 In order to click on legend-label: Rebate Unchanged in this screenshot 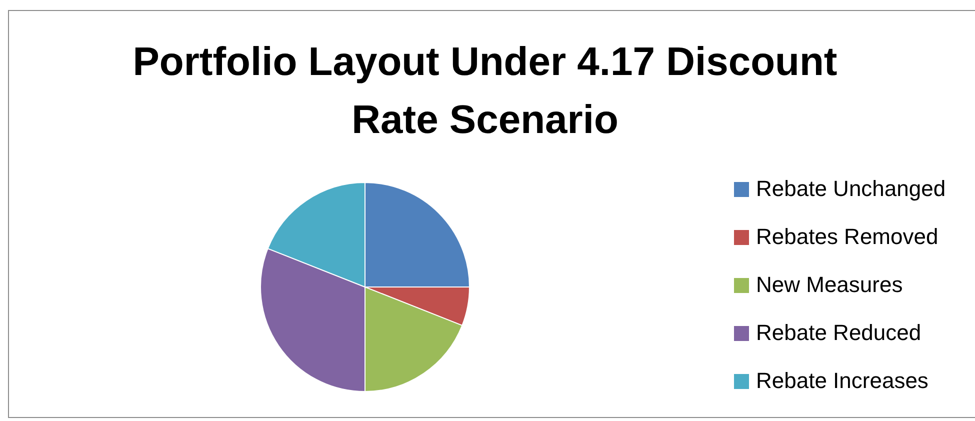, I will do `click(851, 189)`.